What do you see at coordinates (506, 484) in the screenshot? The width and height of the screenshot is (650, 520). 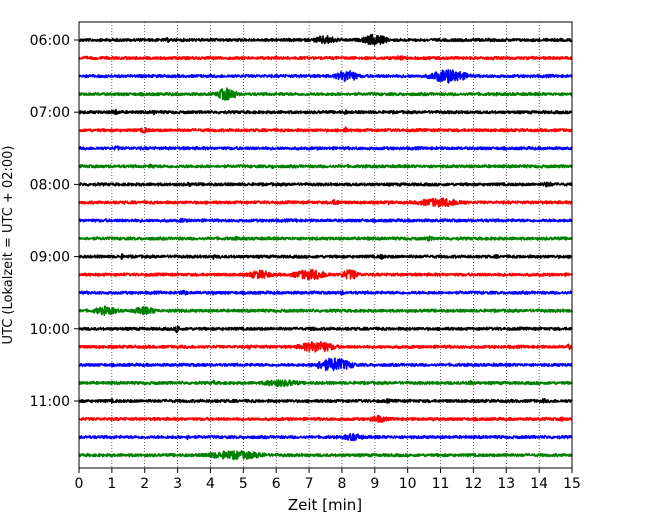 I see `x-tick-label-13: 13` at bounding box center [506, 484].